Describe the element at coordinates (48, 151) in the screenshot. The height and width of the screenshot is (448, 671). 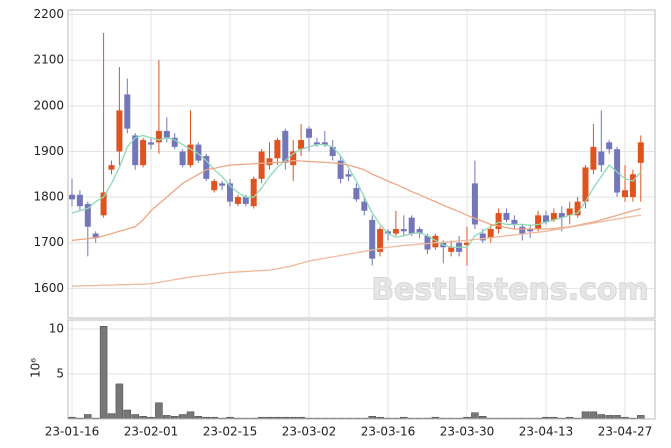
I see `y-tick-label: 1900` at that location.